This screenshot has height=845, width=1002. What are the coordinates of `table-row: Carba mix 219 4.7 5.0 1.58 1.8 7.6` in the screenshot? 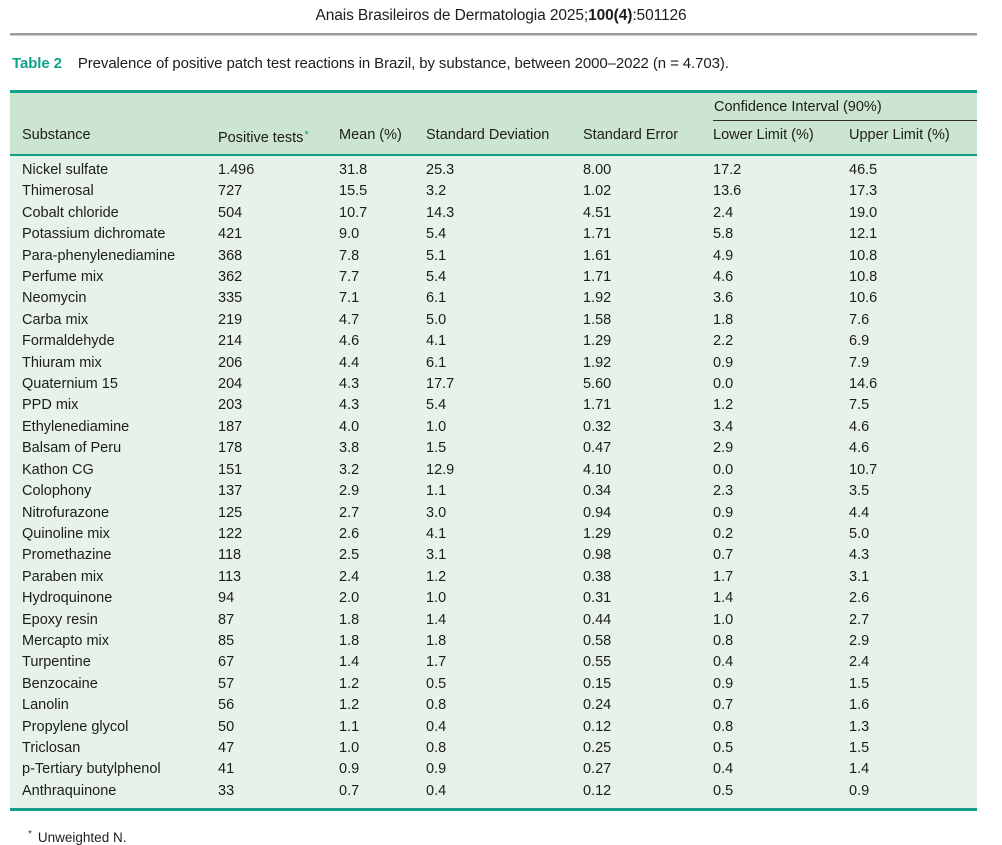 It's located at (493, 320).